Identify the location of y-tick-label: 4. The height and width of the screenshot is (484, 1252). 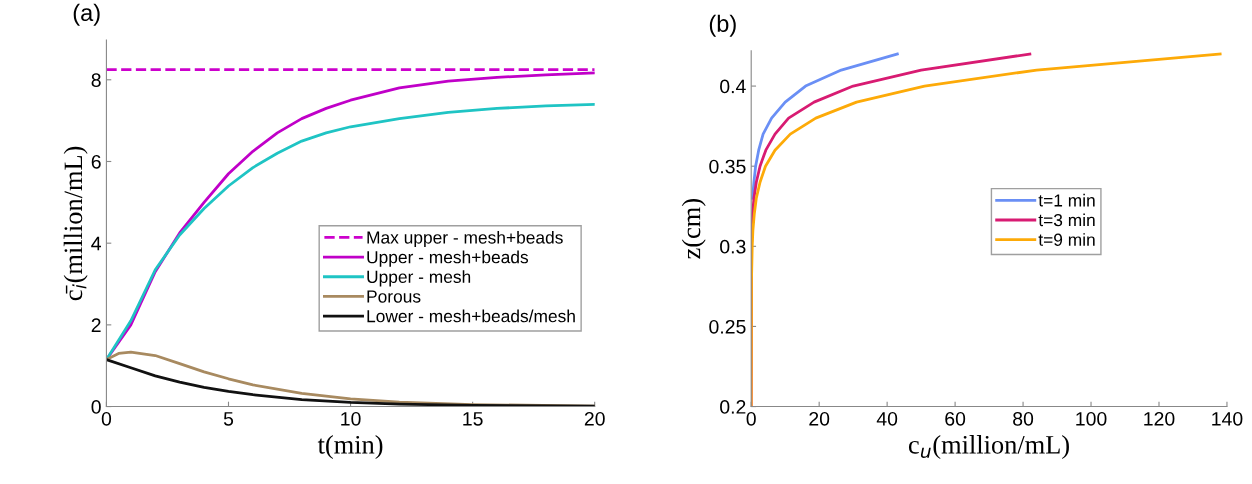
(96, 243).